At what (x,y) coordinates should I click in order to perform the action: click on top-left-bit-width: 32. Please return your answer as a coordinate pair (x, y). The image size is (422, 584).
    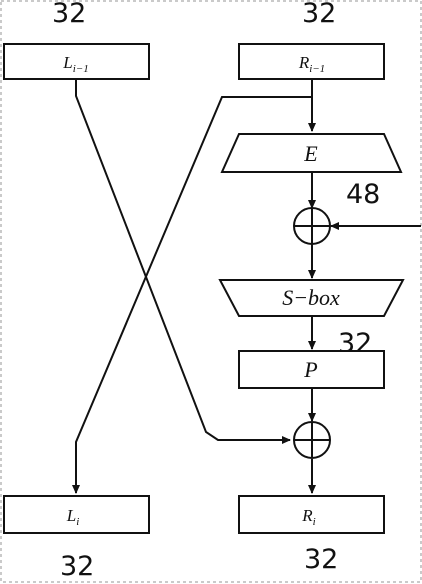
    Looking at the image, I should click on (69, 14).